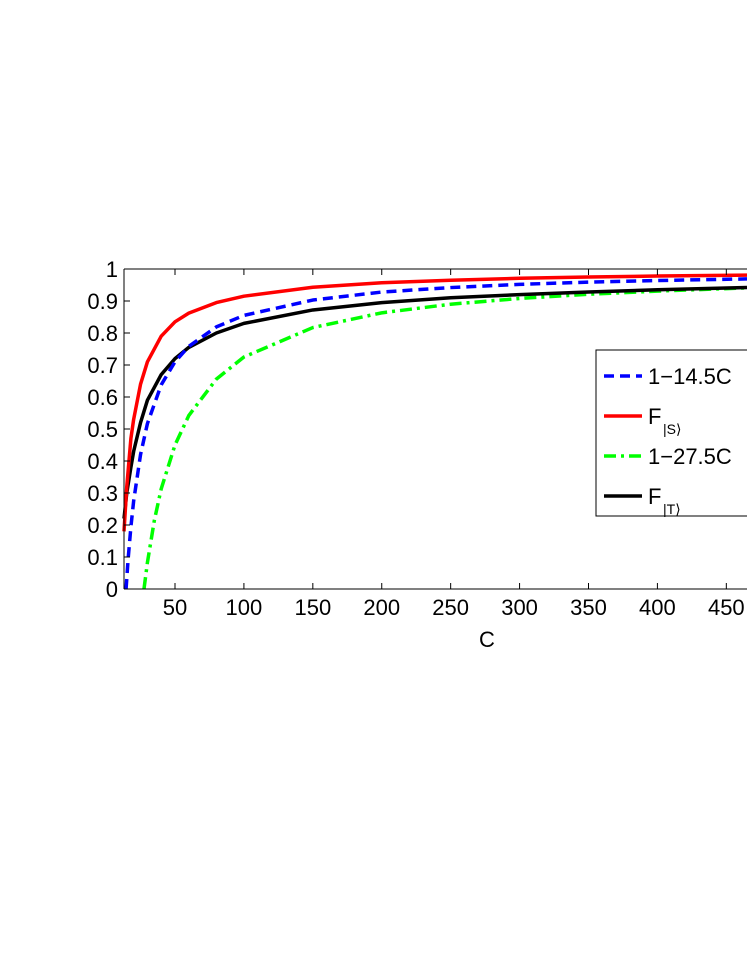  What do you see at coordinates (102, 429) in the screenshot?
I see `y-tick-label: 0.5` at bounding box center [102, 429].